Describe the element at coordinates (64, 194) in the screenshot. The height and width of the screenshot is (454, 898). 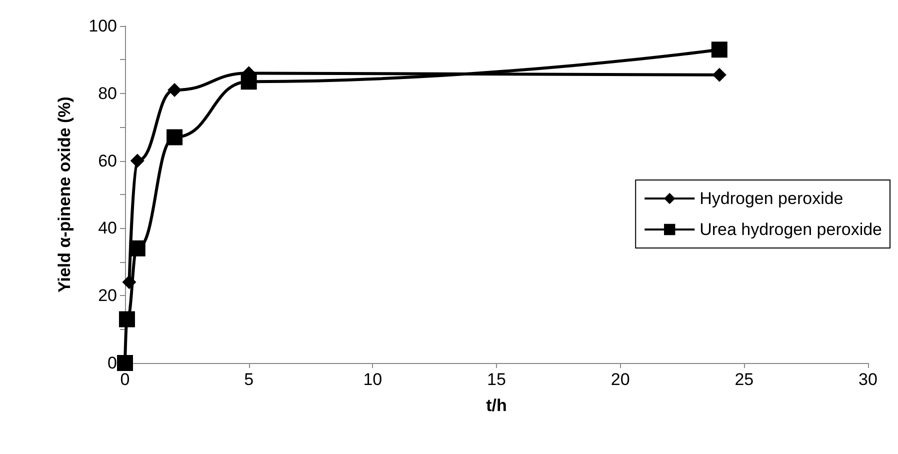
I see `y-axis-title: Yield α-pinene oxide (%)` at that location.